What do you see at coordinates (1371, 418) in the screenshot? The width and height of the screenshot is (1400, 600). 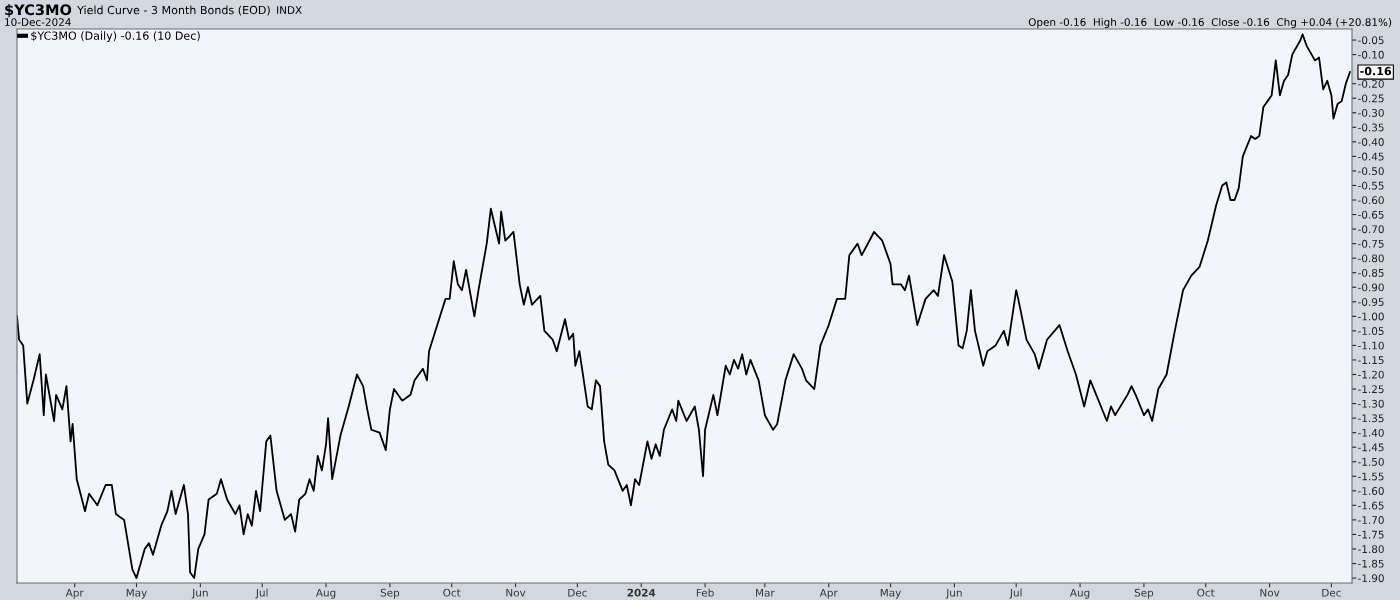 I see `y-tick-label: -1.35` at bounding box center [1371, 418].